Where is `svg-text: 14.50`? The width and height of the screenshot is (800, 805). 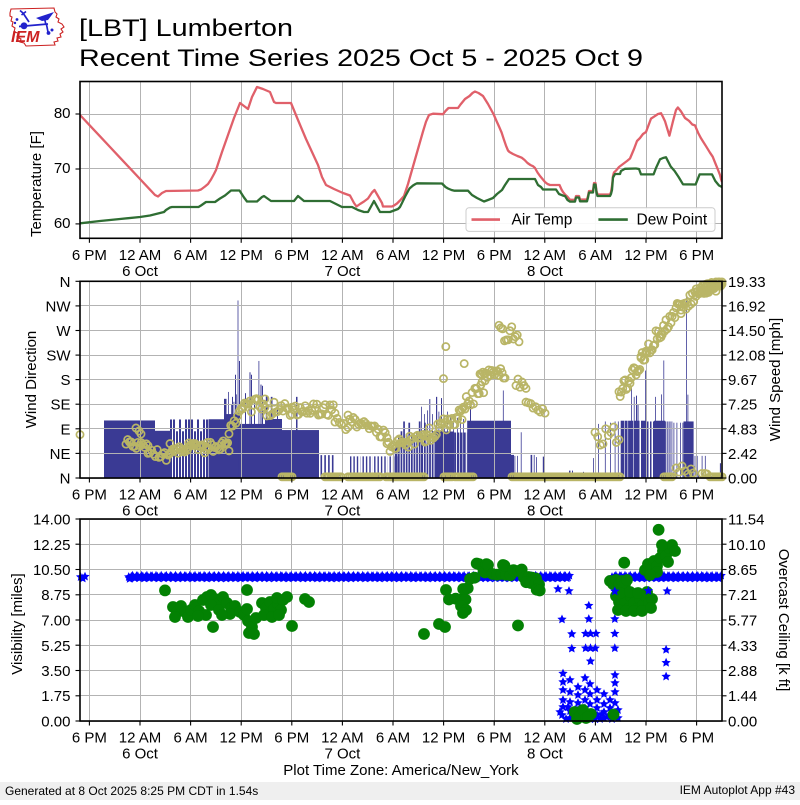 svg-text: 14.50 is located at coordinates (747, 331).